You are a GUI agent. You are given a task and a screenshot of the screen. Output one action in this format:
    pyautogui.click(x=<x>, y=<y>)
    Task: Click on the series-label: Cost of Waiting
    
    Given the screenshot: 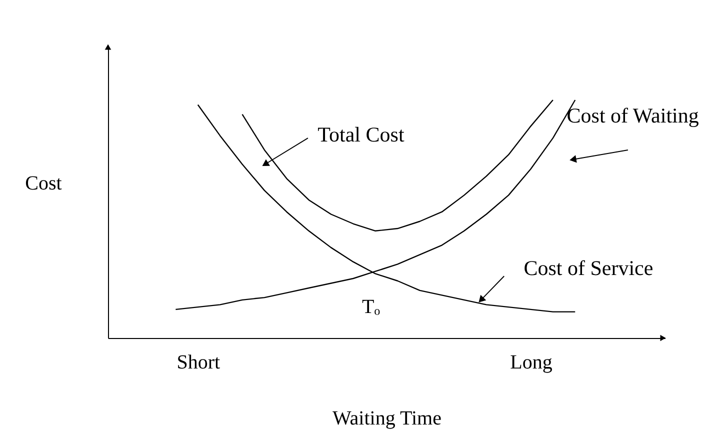 What is the action you would take?
    pyautogui.click(x=633, y=116)
    